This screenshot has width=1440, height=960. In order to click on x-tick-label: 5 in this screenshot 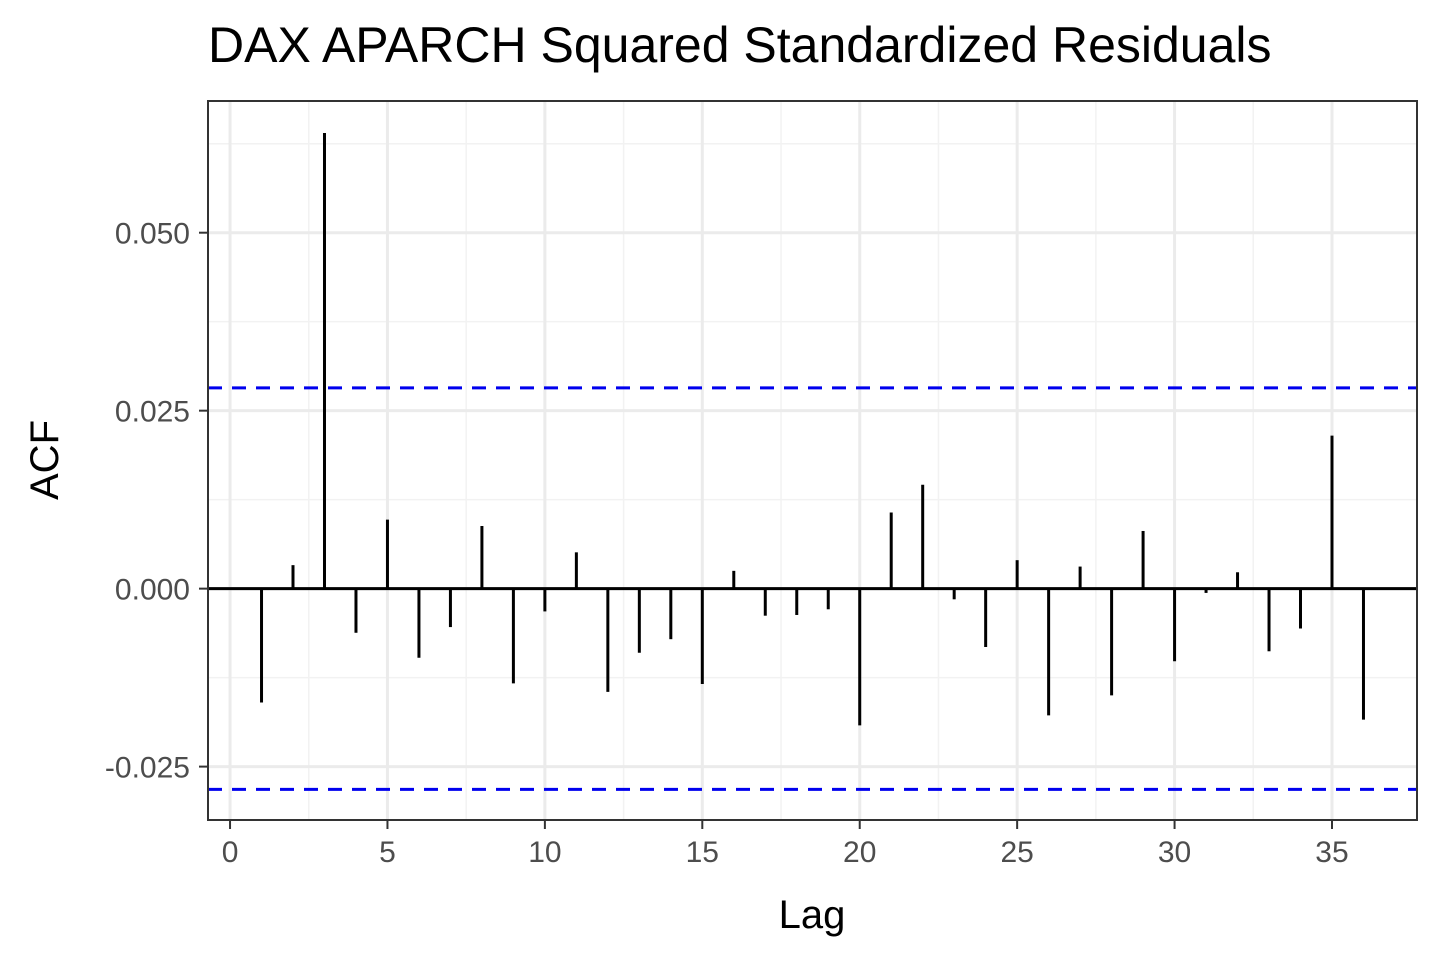, I will do `click(387, 852)`.